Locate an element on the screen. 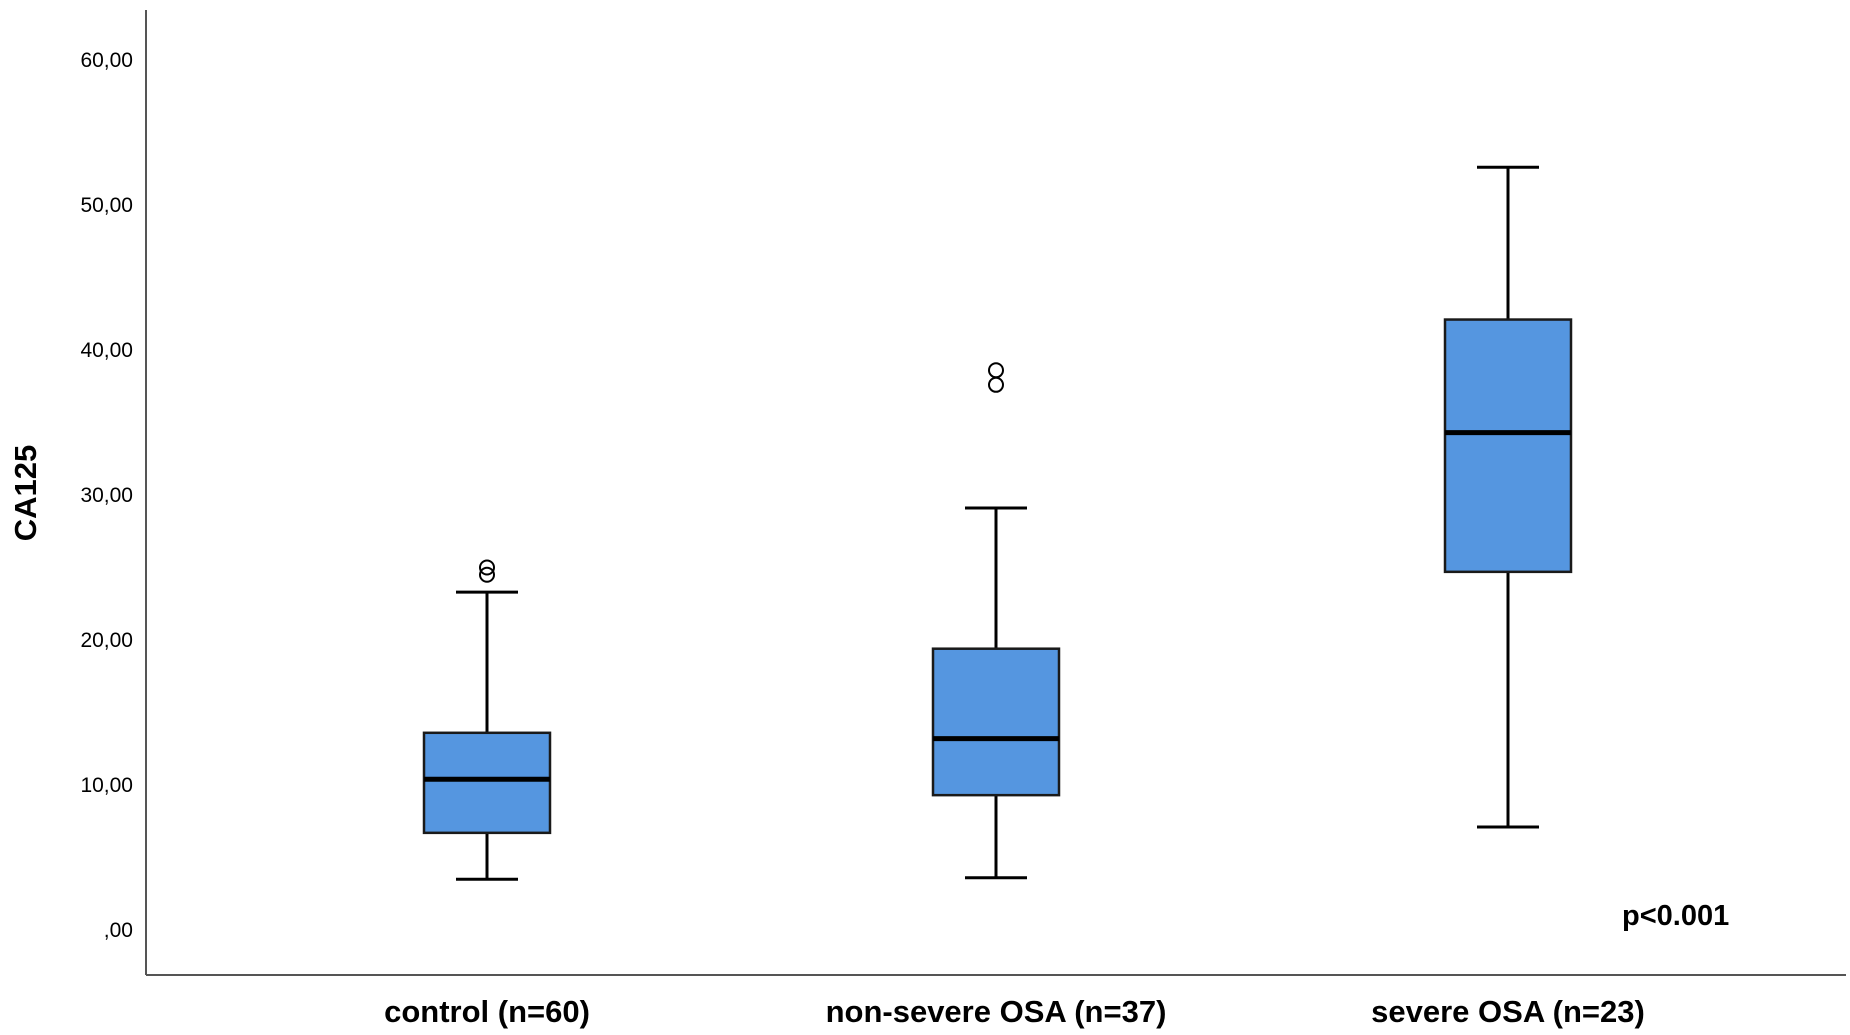  x-category-label: non-severe OSA (n=37) is located at coordinates (996, 1011).